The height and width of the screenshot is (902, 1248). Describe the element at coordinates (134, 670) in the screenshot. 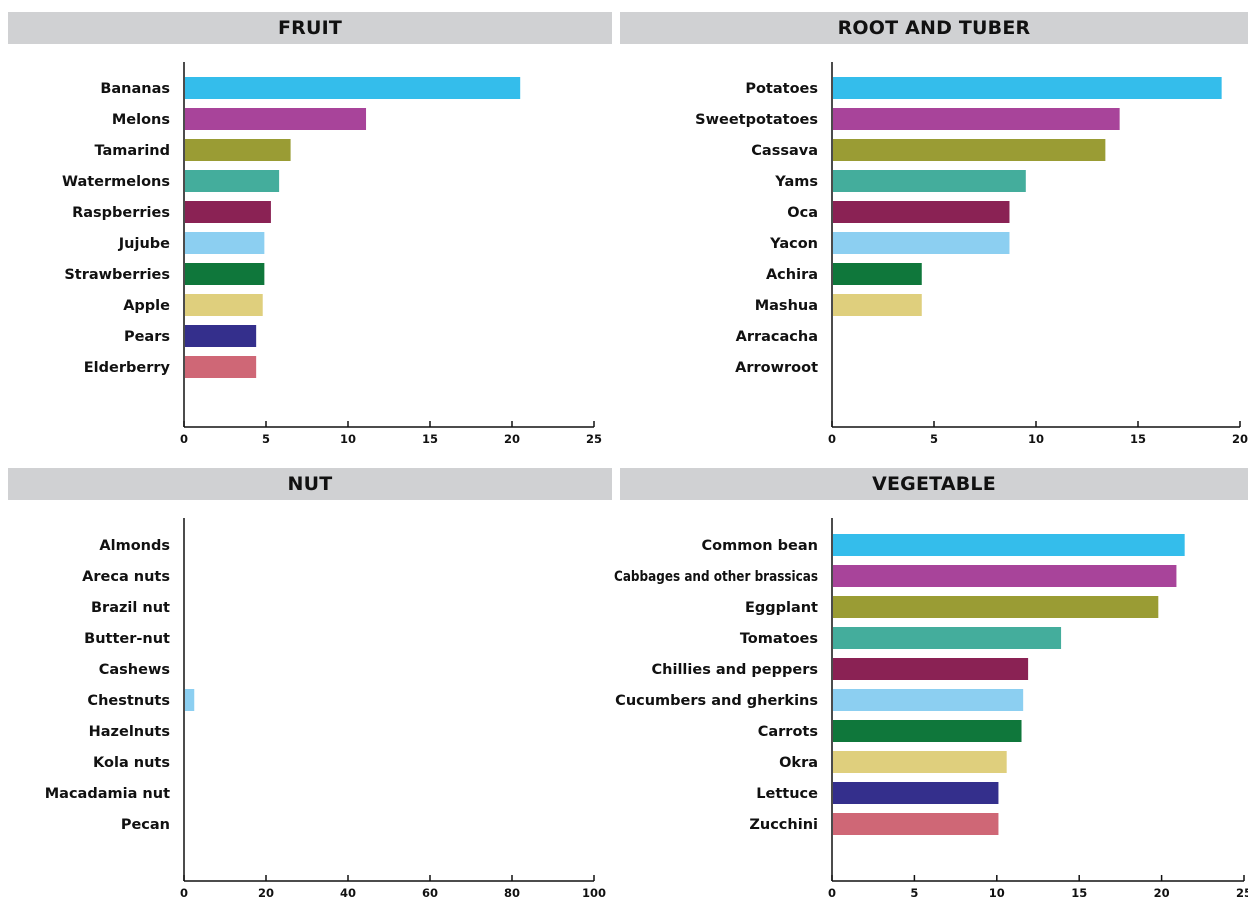

I see `category-label: Cashews` at that location.